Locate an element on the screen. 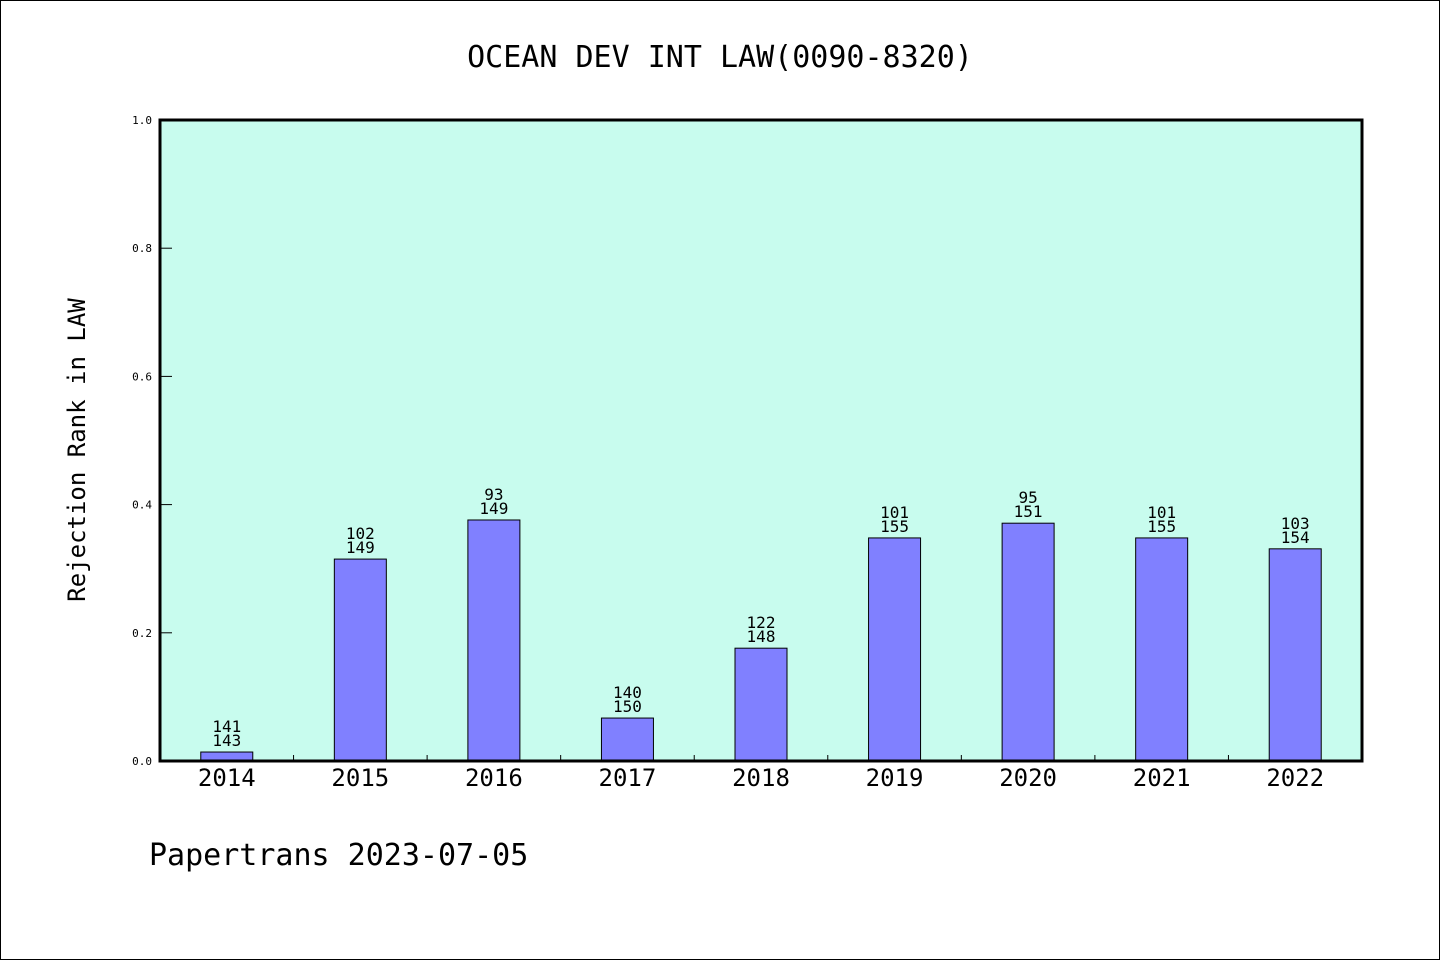  x-tick-label: 2018 is located at coordinates (761, 778).